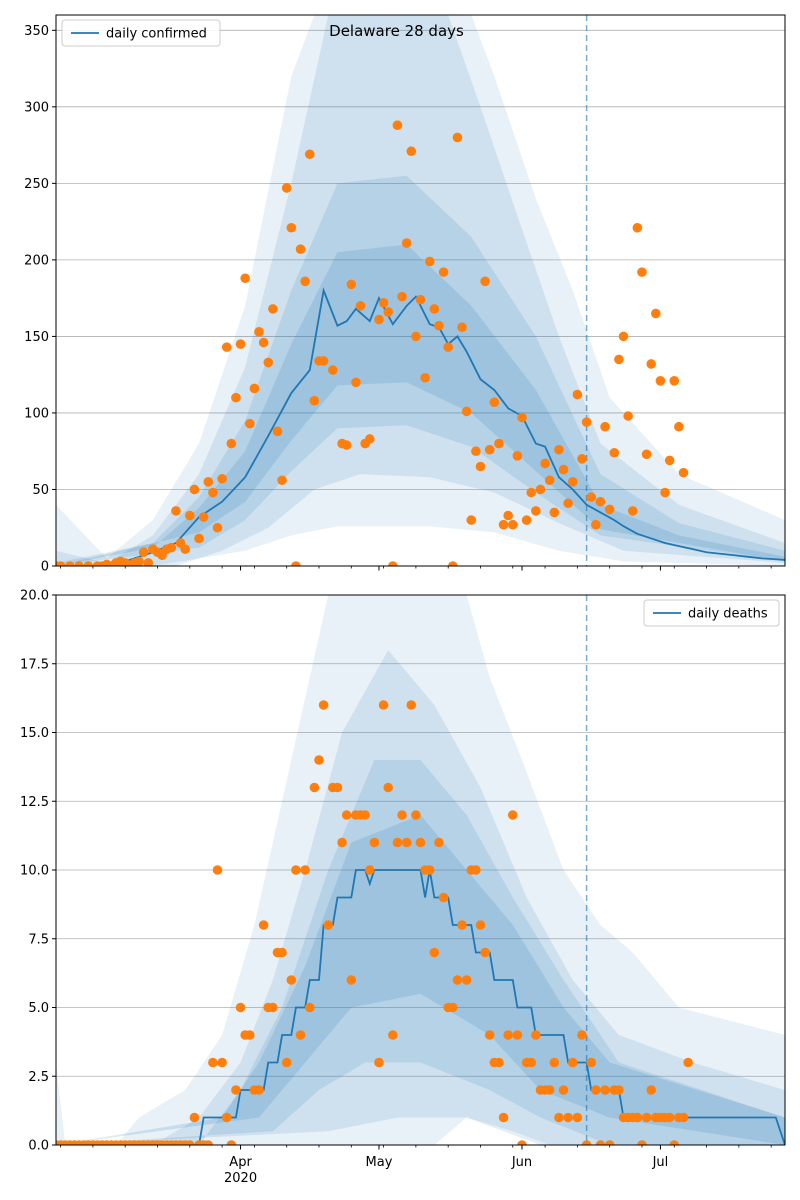  Describe the element at coordinates (240, 1162) in the screenshot. I see `x-tick-label: Apr` at that location.